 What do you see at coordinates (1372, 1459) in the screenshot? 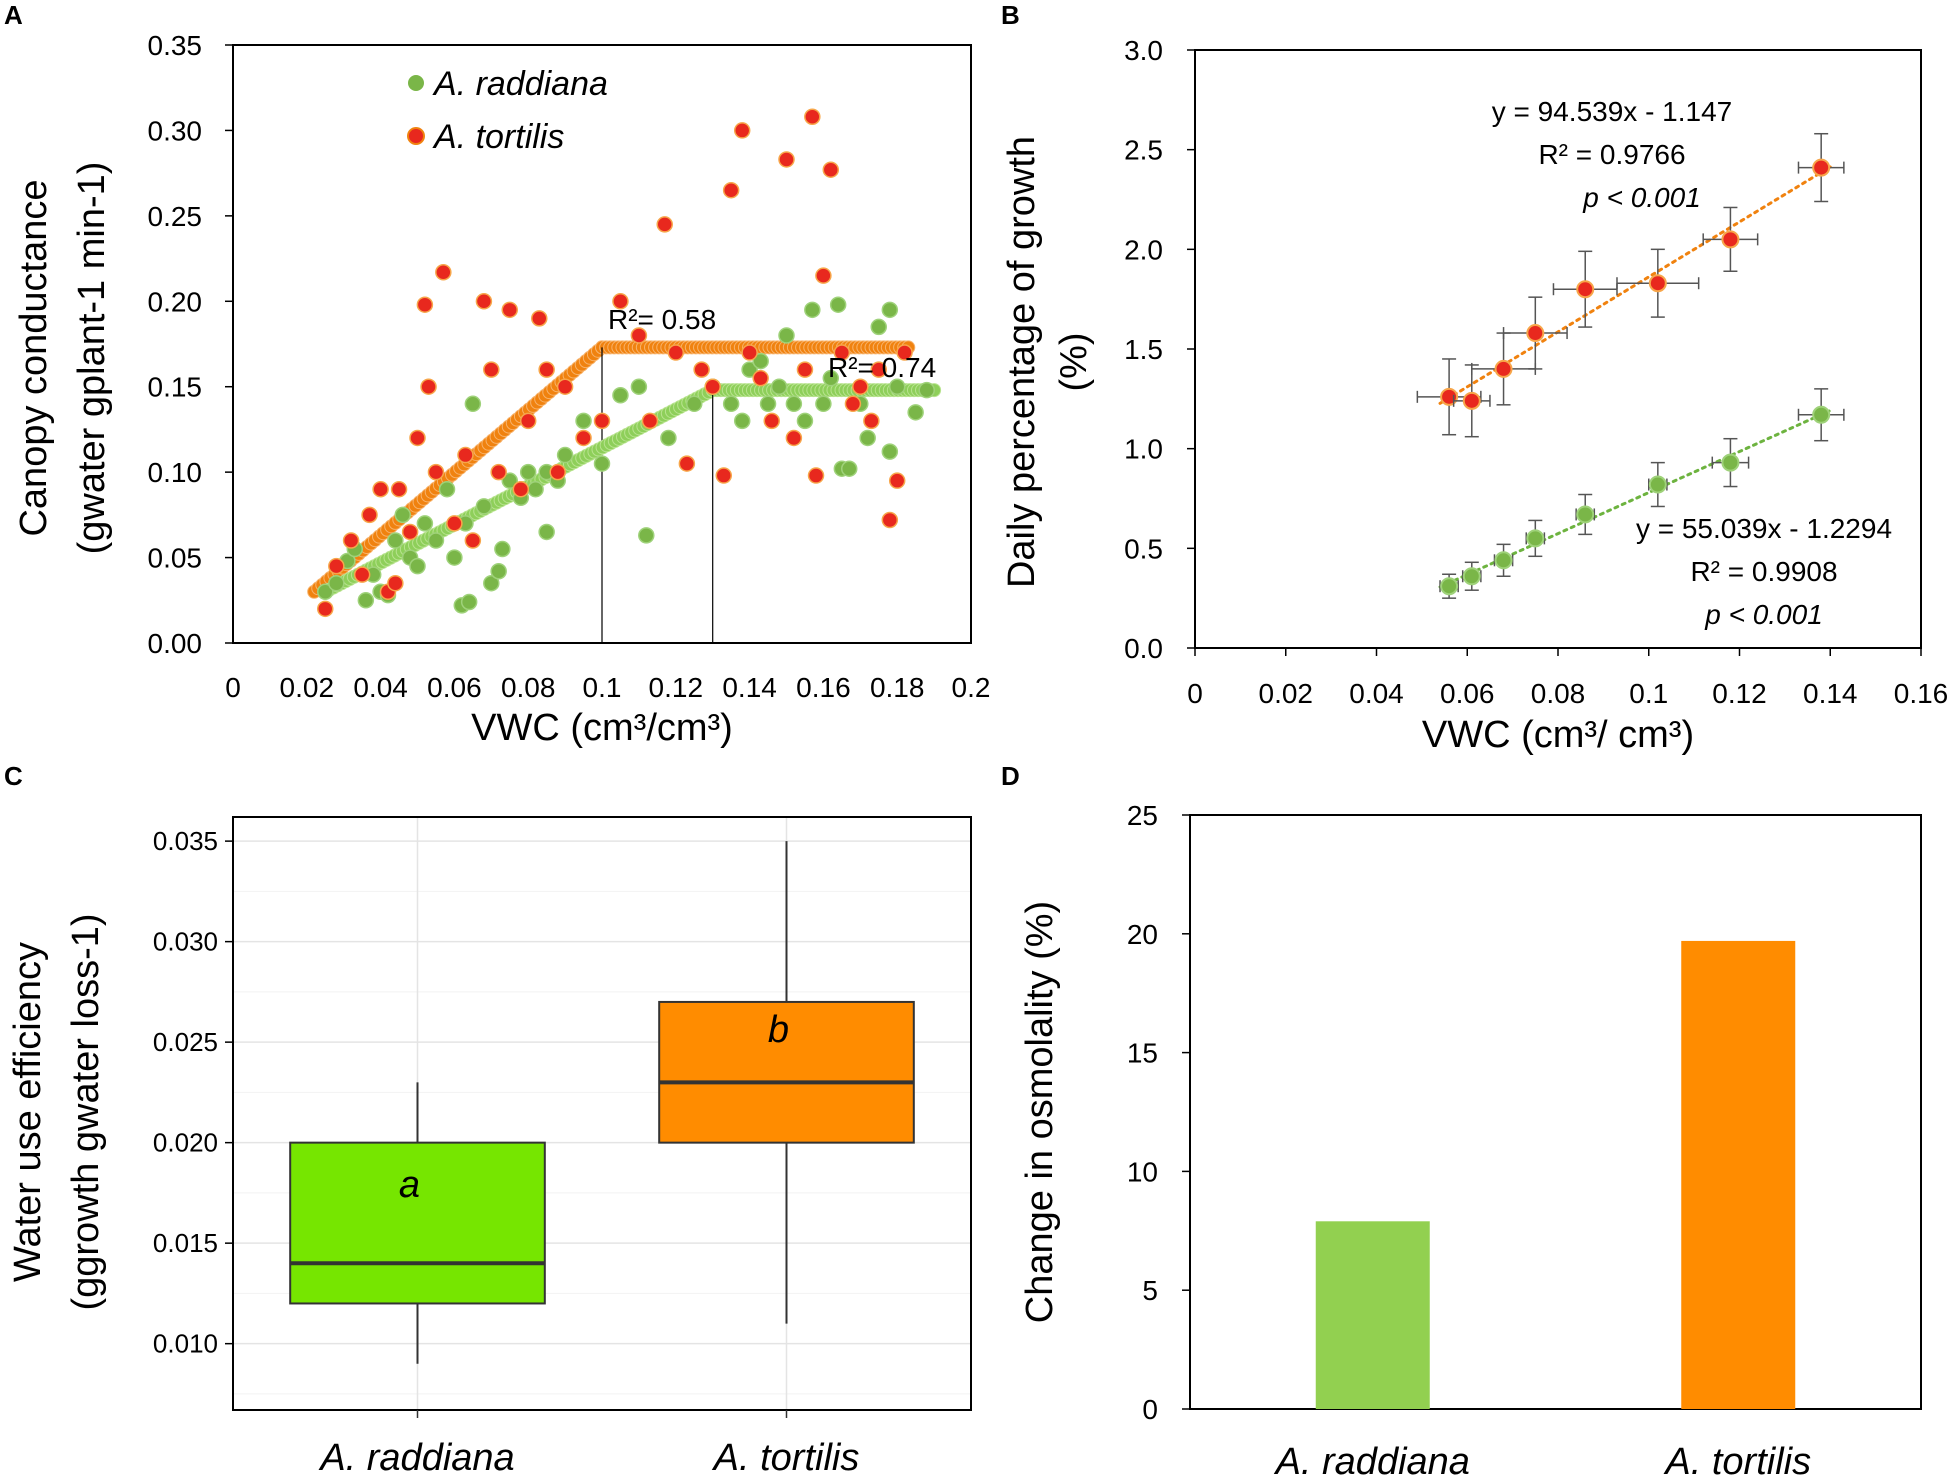
I see `x-category-label-d: A. raddiana` at bounding box center [1372, 1459].